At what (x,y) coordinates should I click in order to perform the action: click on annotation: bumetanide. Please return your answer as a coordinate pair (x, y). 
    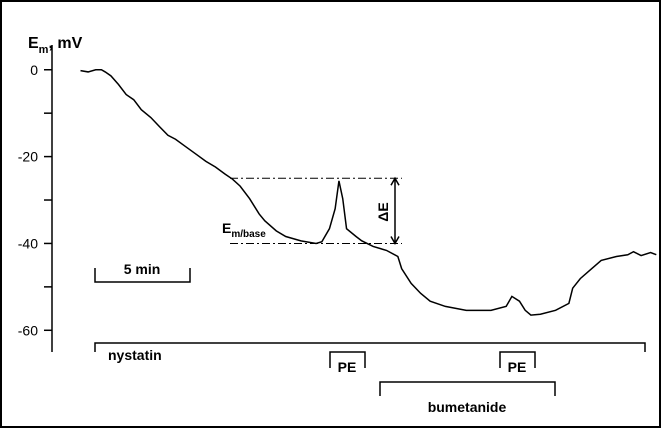
    Looking at the image, I should click on (467, 407).